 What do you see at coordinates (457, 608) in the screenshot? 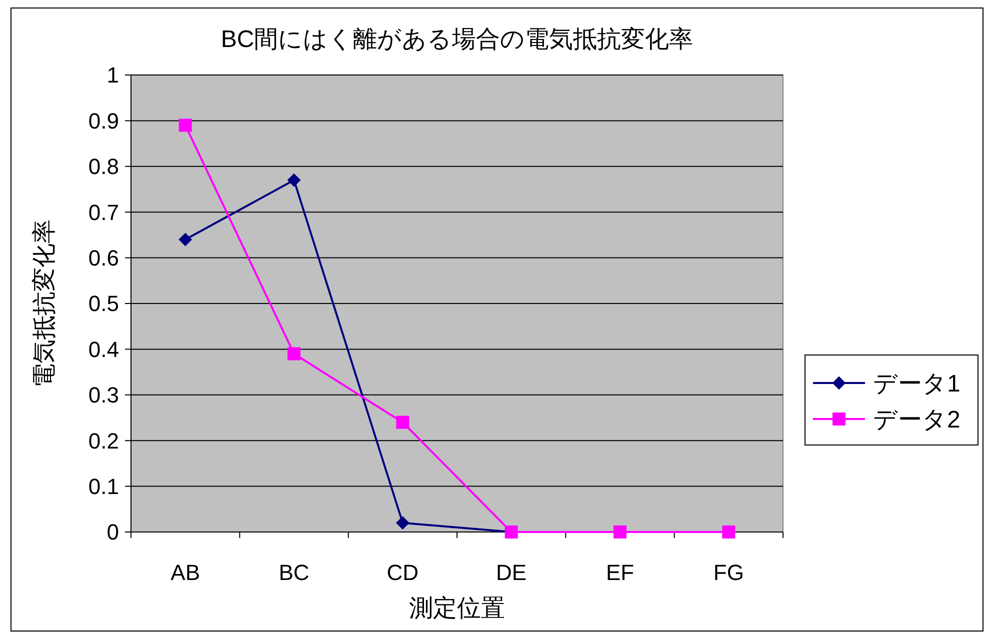
I see `x-axis-title: 測定位置` at bounding box center [457, 608].